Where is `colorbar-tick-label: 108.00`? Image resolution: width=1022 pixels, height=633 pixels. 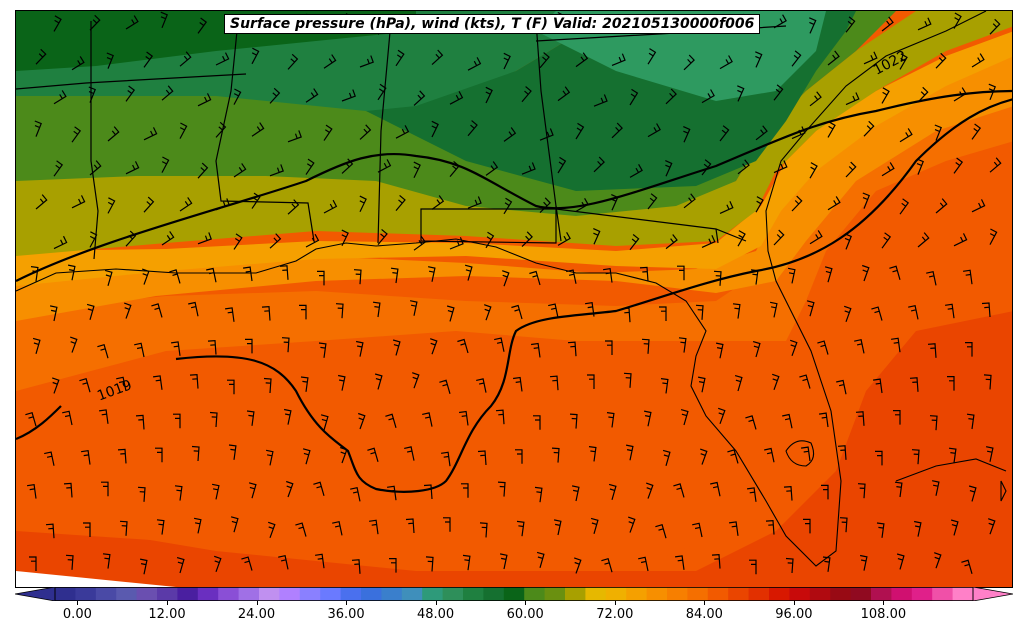 colorbar-tick-label: 108.00 is located at coordinates (883, 614).